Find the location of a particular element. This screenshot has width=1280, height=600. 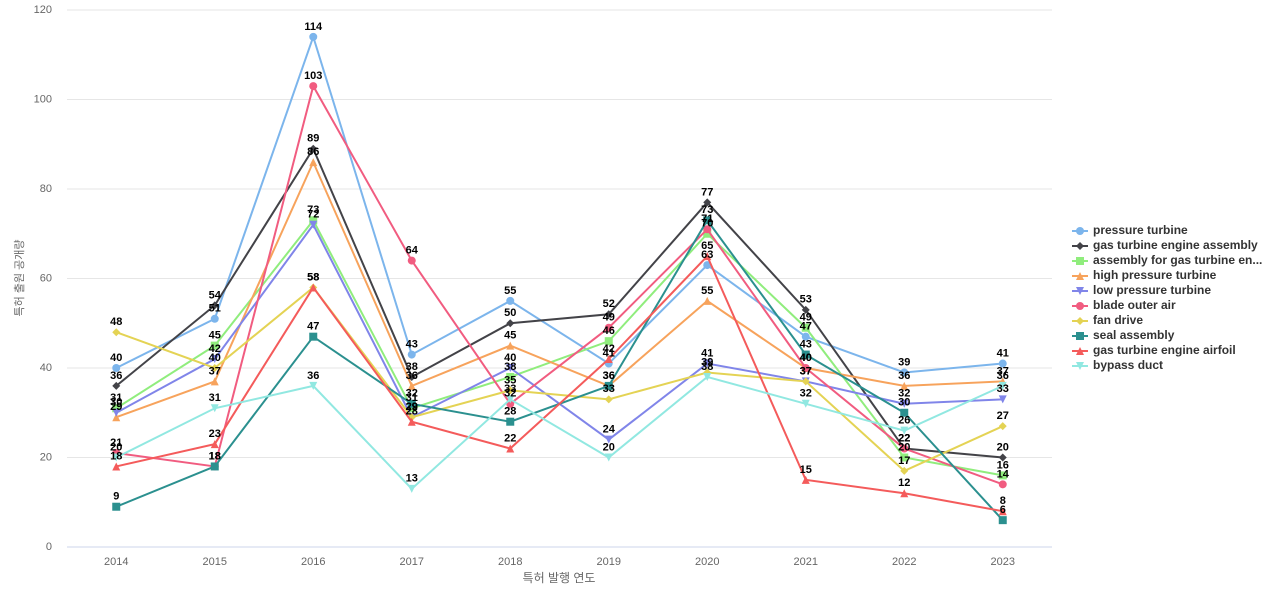

legend-item: pressure turbine is located at coordinates (1130, 230).